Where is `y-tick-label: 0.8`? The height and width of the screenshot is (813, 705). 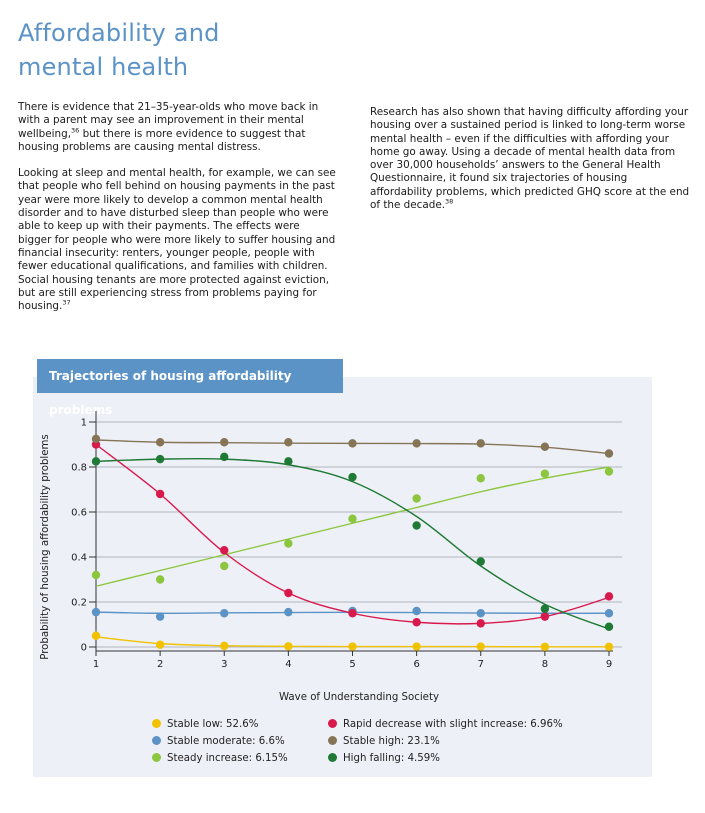 y-tick-label: 0.8 is located at coordinates (79, 468).